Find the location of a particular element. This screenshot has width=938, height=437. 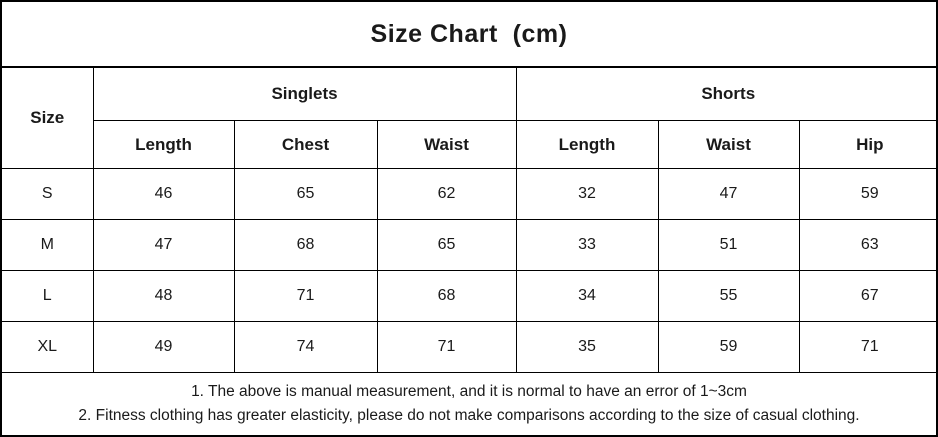

cell-shorts-length: 34 is located at coordinates (587, 296).